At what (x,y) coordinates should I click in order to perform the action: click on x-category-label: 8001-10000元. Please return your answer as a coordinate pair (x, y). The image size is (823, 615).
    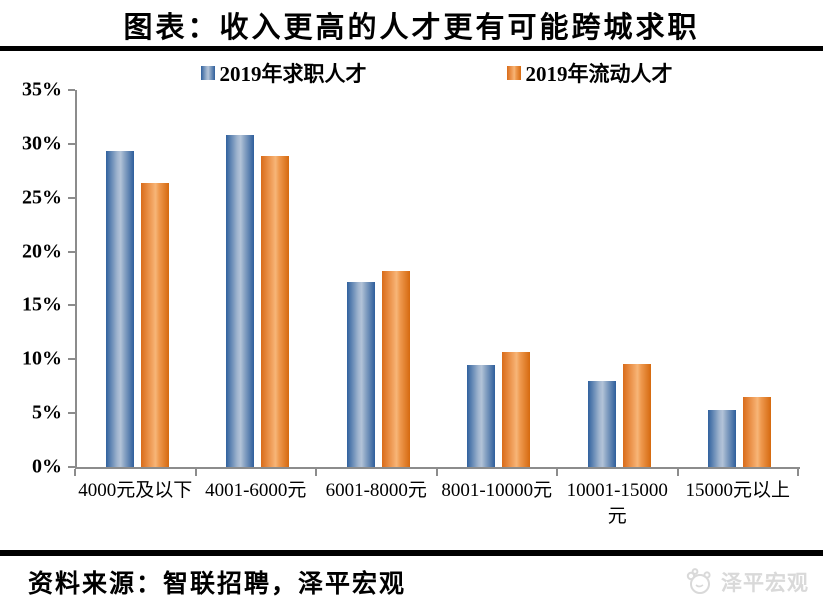
    Looking at the image, I should click on (497, 503).